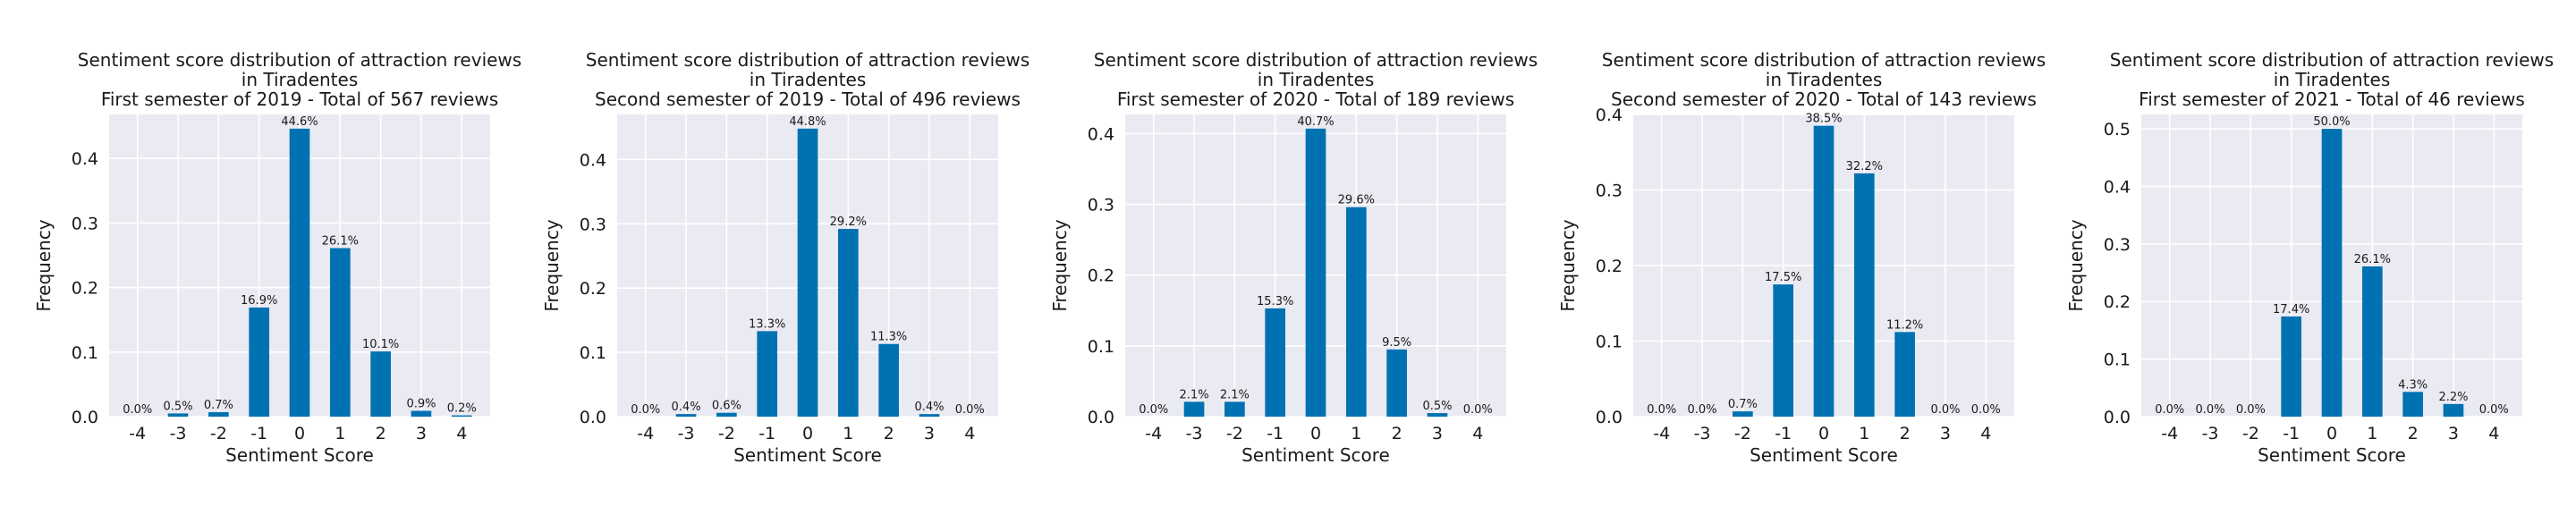  What do you see at coordinates (2413, 385) in the screenshot?
I see `bar-value-label: 4.3%` at bounding box center [2413, 385].